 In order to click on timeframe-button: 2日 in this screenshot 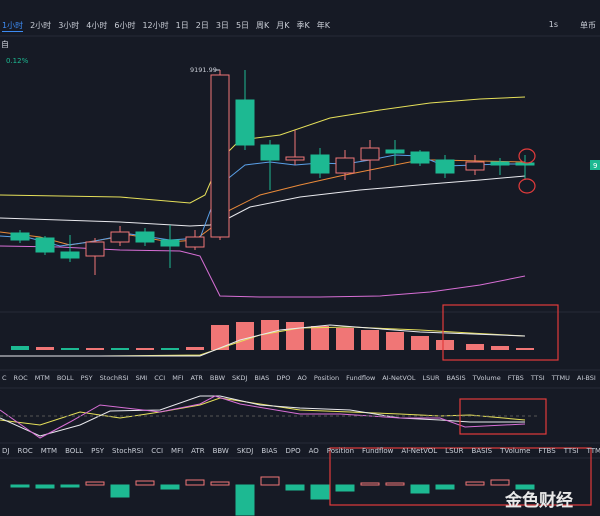, I will do `click(202, 25)`.